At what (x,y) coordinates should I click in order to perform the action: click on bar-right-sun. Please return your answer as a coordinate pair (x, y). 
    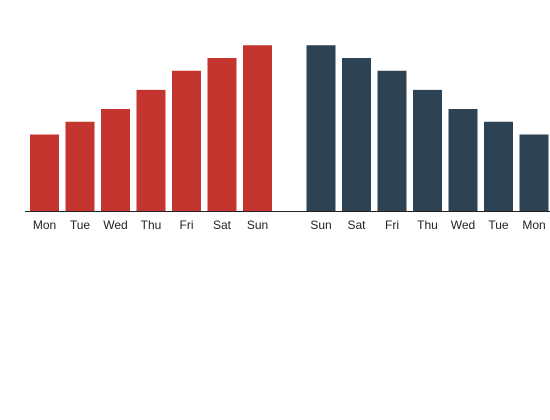
    Looking at the image, I should click on (321, 128).